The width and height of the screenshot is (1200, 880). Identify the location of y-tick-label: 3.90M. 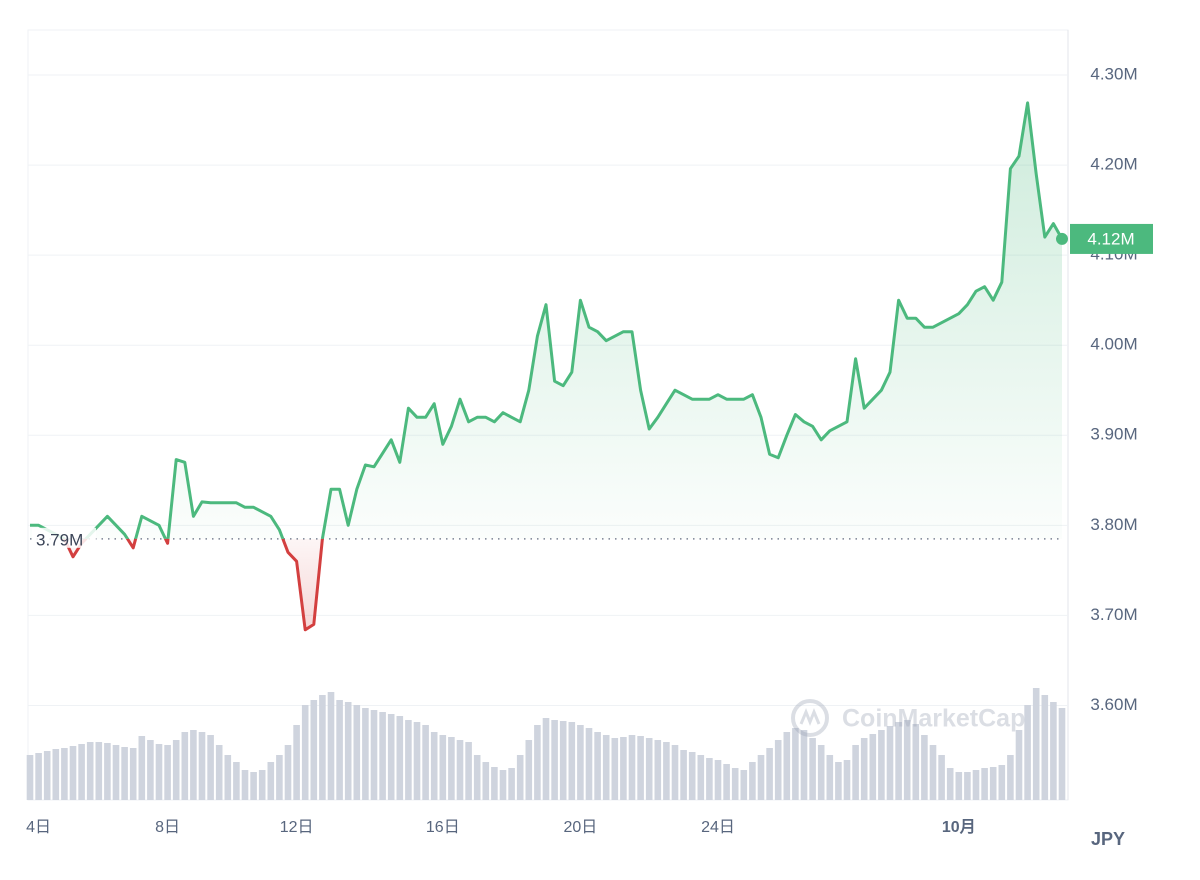
(1113, 434).